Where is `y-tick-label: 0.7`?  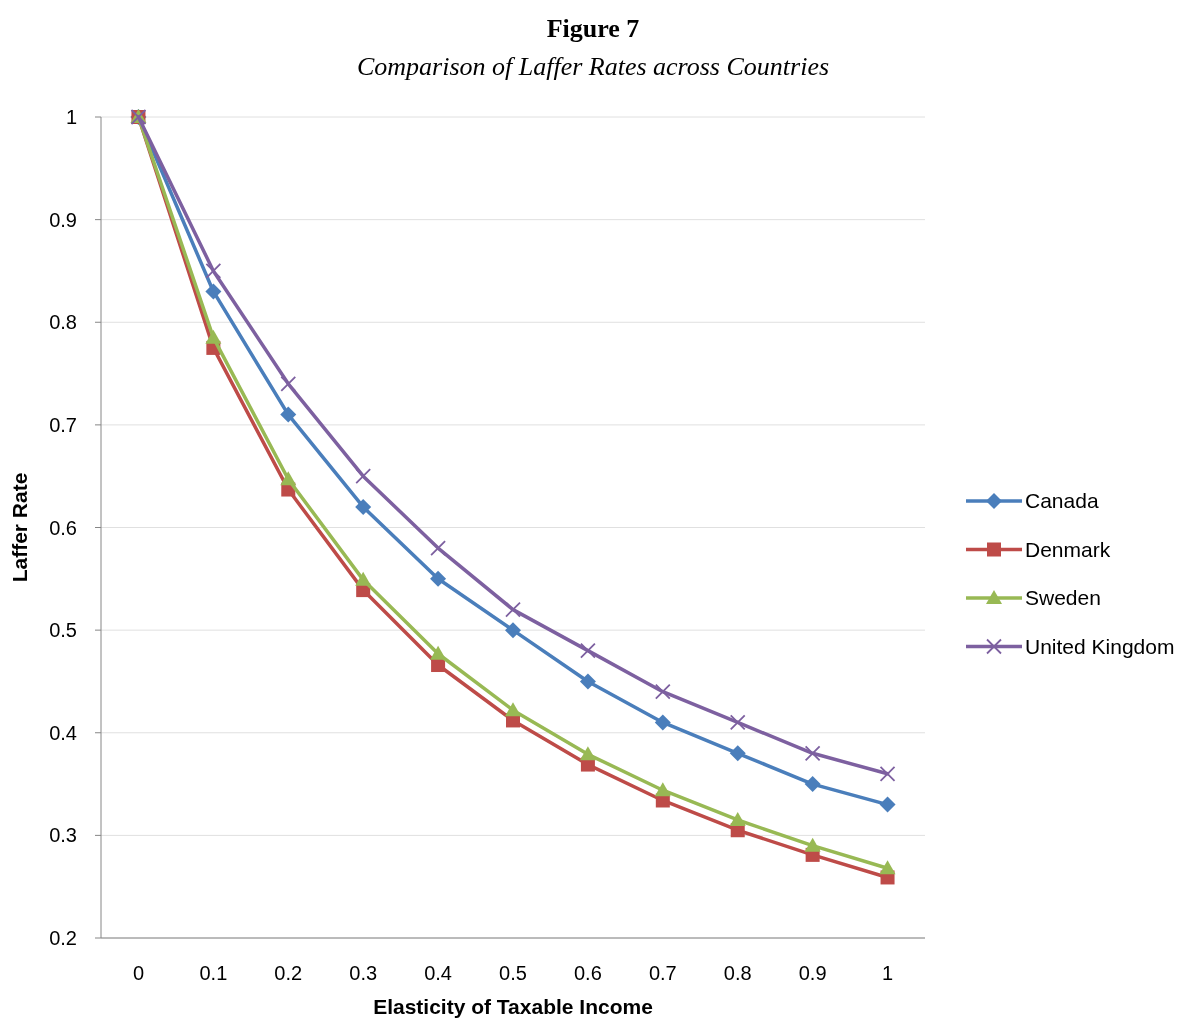
y-tick-label: 0.7 is located at coordinates (63, 424).